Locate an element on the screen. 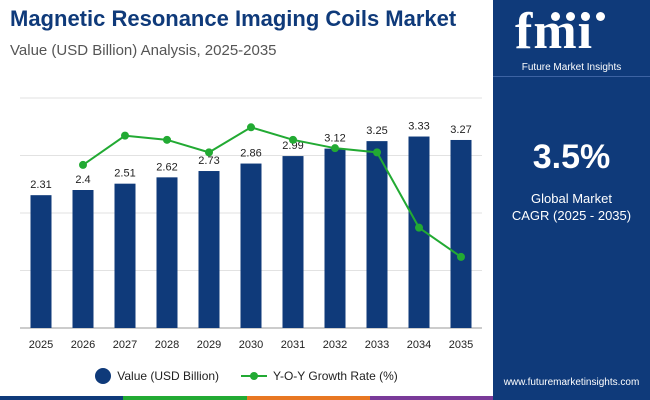 The image size is (650, 400). page-subtitle: Value (USD Billion) Analysis, 2025-2035 is located at coordinates (143, 50).